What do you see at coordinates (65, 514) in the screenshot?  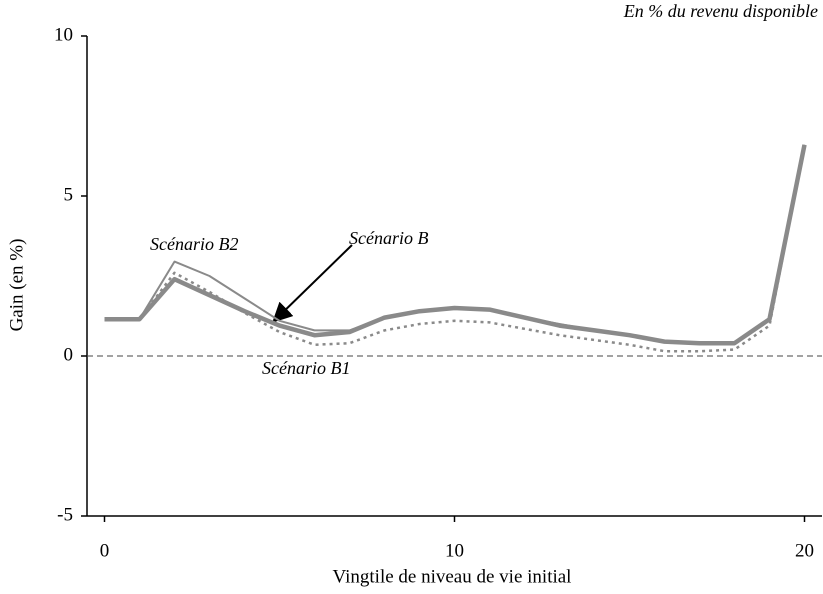 I see `y-tick-label: -5` at bounding box center [65, 514].